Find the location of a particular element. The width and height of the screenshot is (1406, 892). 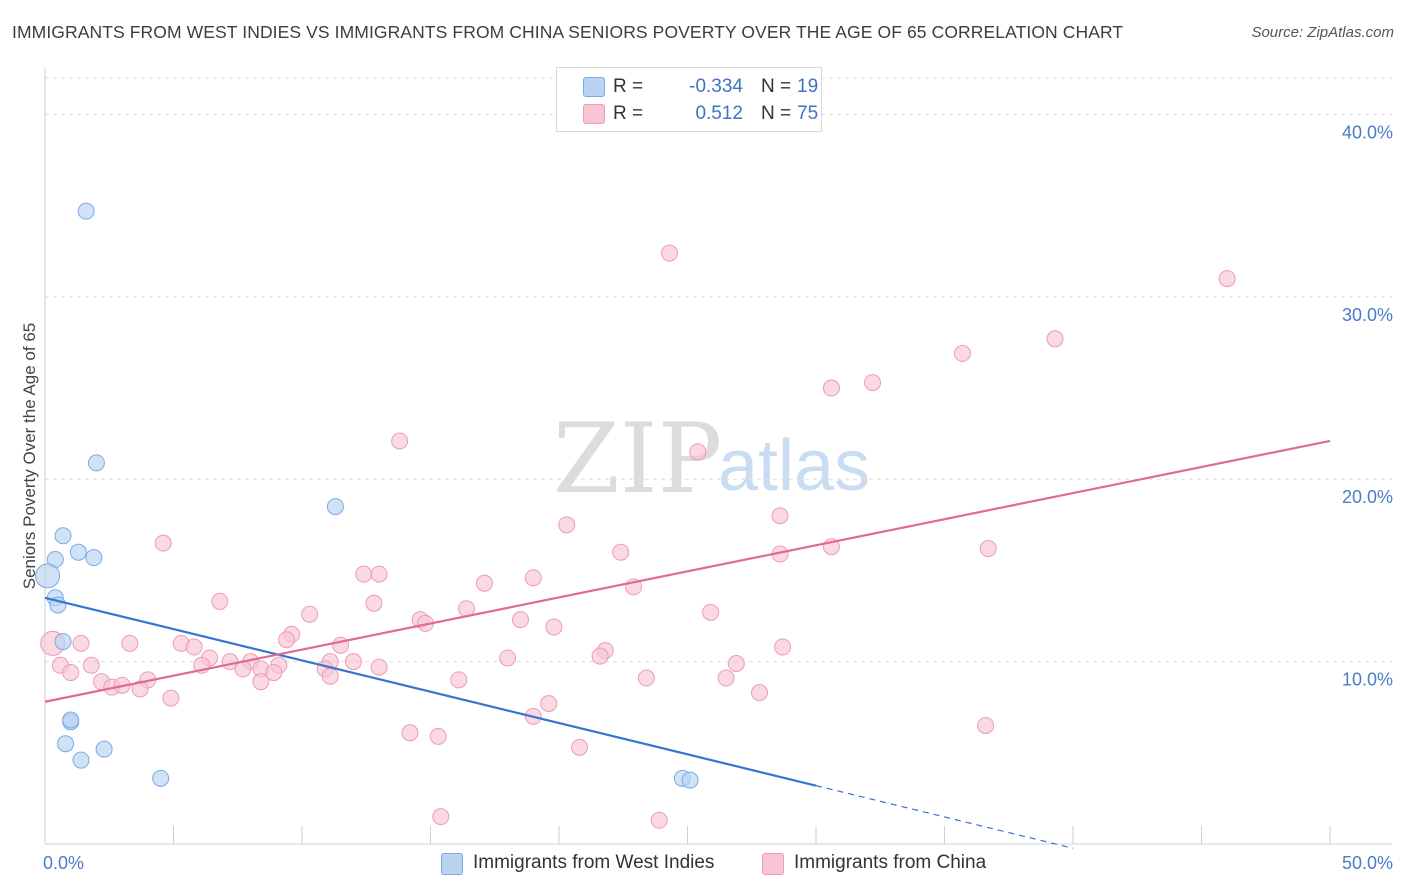

trend-line-west-indies-extension is located at coordinates (944, 817).